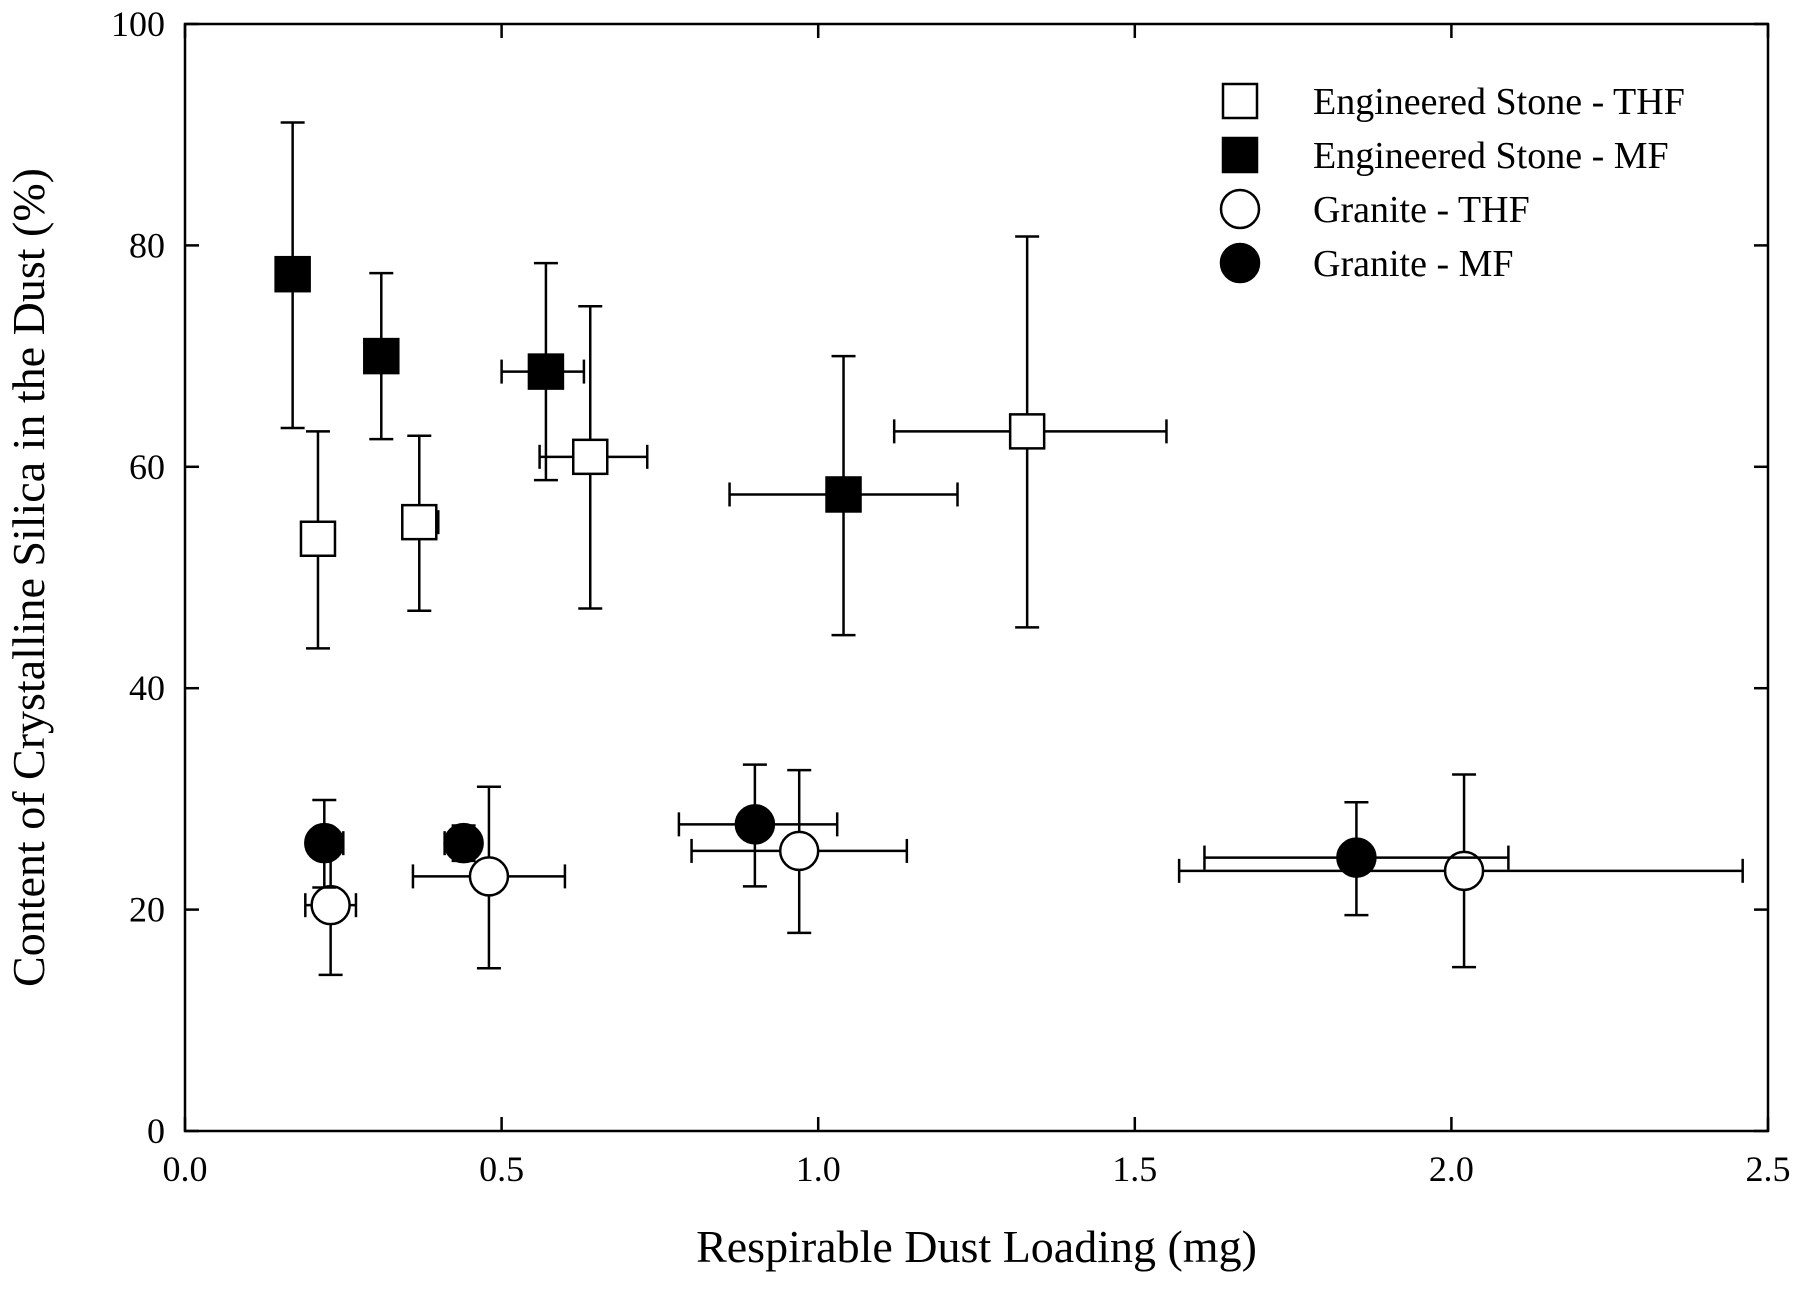 The height and width of the screenshot is (1307, 1800). What do you see at coordinates (147, 910) in the screenshot?
I see `y-tick-label: 20` at bounding box center [147, 910].